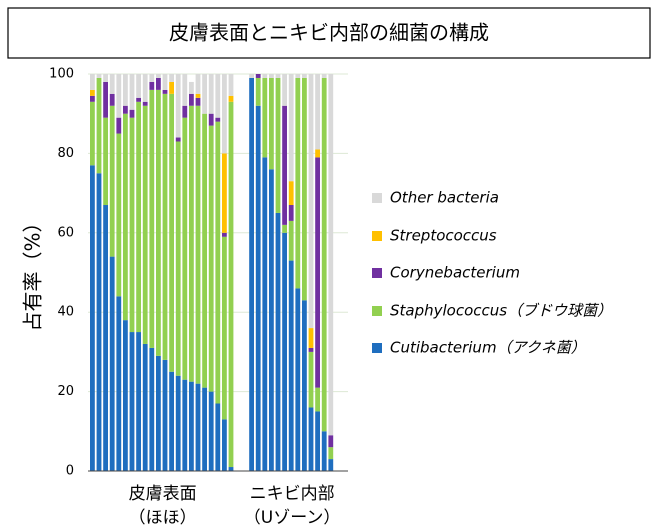  What do you see at coordinates (292, 518) in the screenshot?
I see `x-group-sublabel: （Uゾーン）` at bounding box center [292, 518].